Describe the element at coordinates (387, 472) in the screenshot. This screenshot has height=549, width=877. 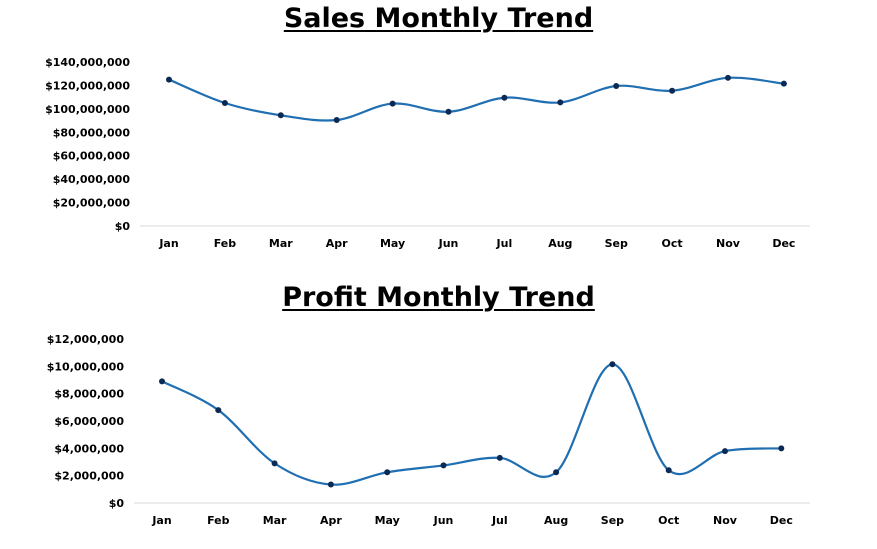
I see `profit-data-point-may` at that location.